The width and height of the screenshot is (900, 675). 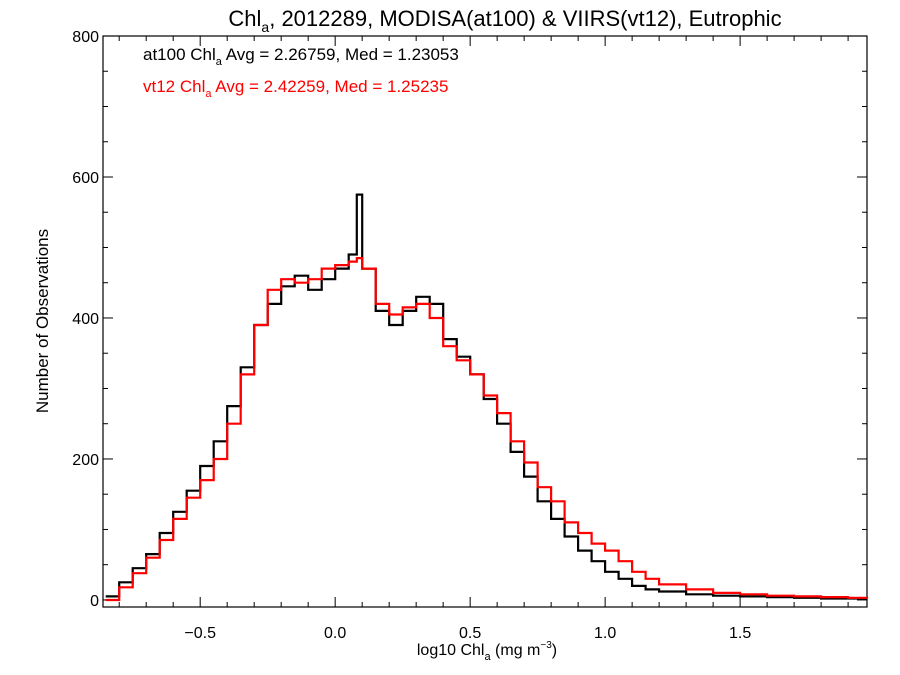 What do you see at coordinates (42, 321) in the screenshot?
I see `y-axis-label: Number of Observations` at bounding box center [42, 321].